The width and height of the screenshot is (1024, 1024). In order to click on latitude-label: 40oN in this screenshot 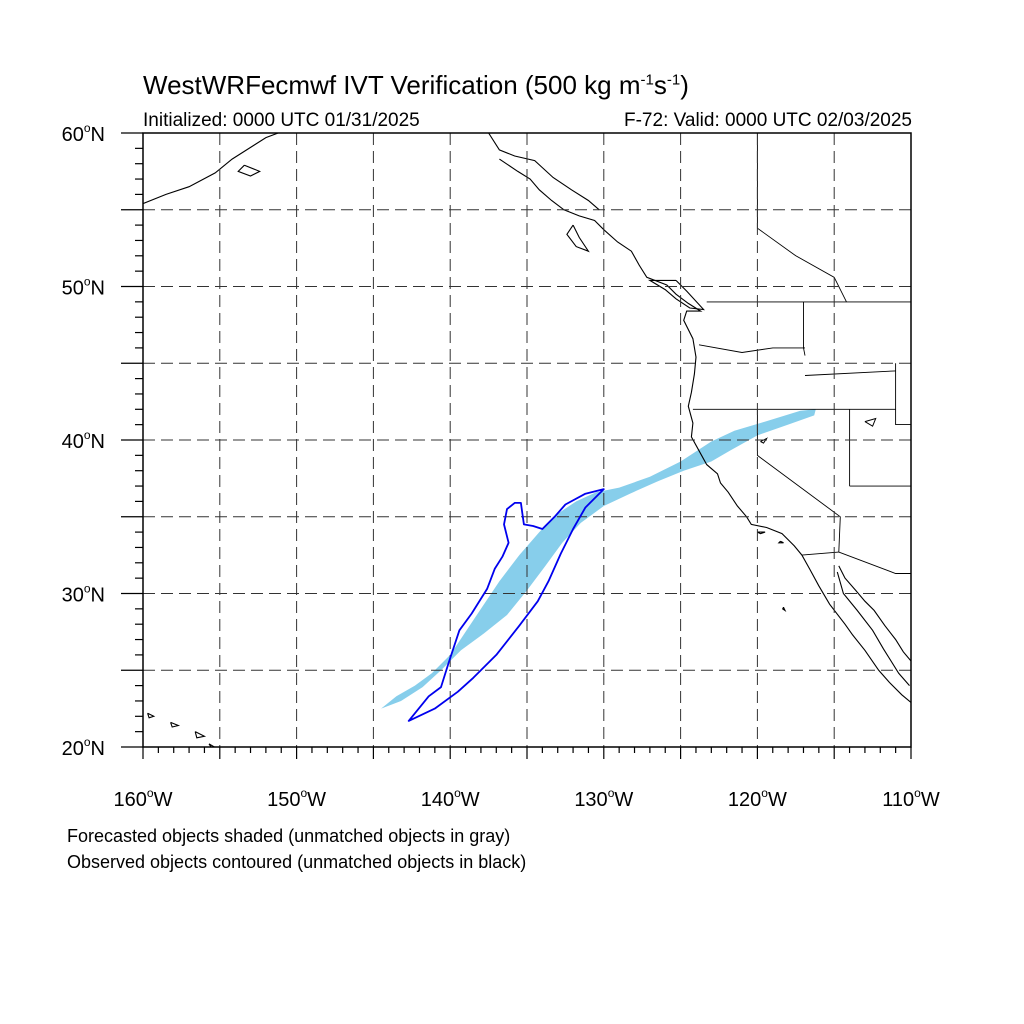, I will do `click(83, 440)`.